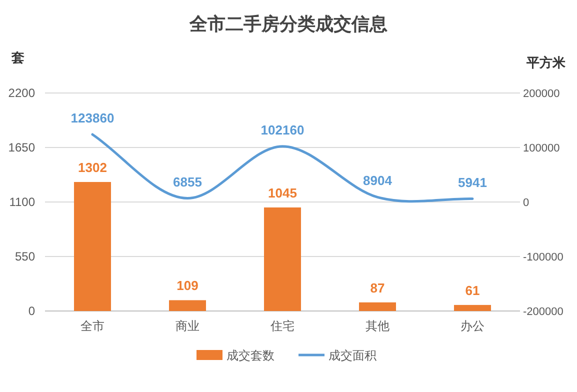  I want to click on y-tick-label: 0, so click(32, 311).